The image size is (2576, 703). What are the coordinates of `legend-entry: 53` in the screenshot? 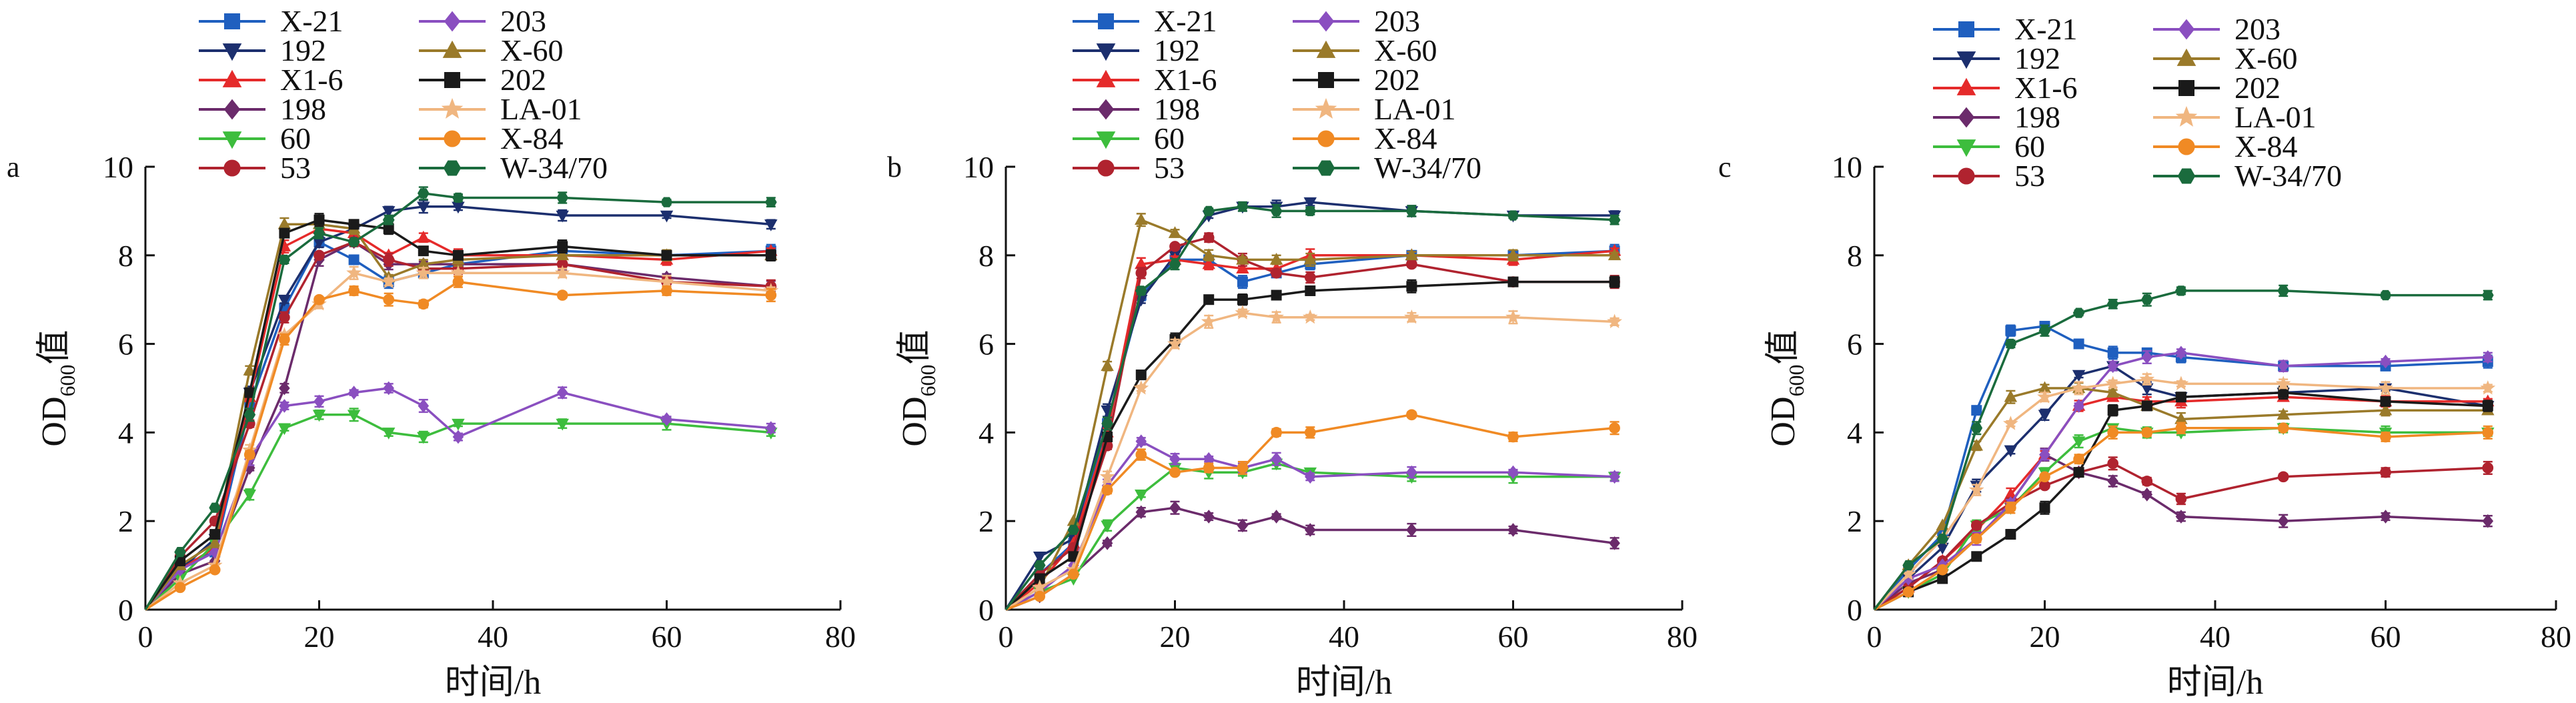 It's located at (1989, 176).